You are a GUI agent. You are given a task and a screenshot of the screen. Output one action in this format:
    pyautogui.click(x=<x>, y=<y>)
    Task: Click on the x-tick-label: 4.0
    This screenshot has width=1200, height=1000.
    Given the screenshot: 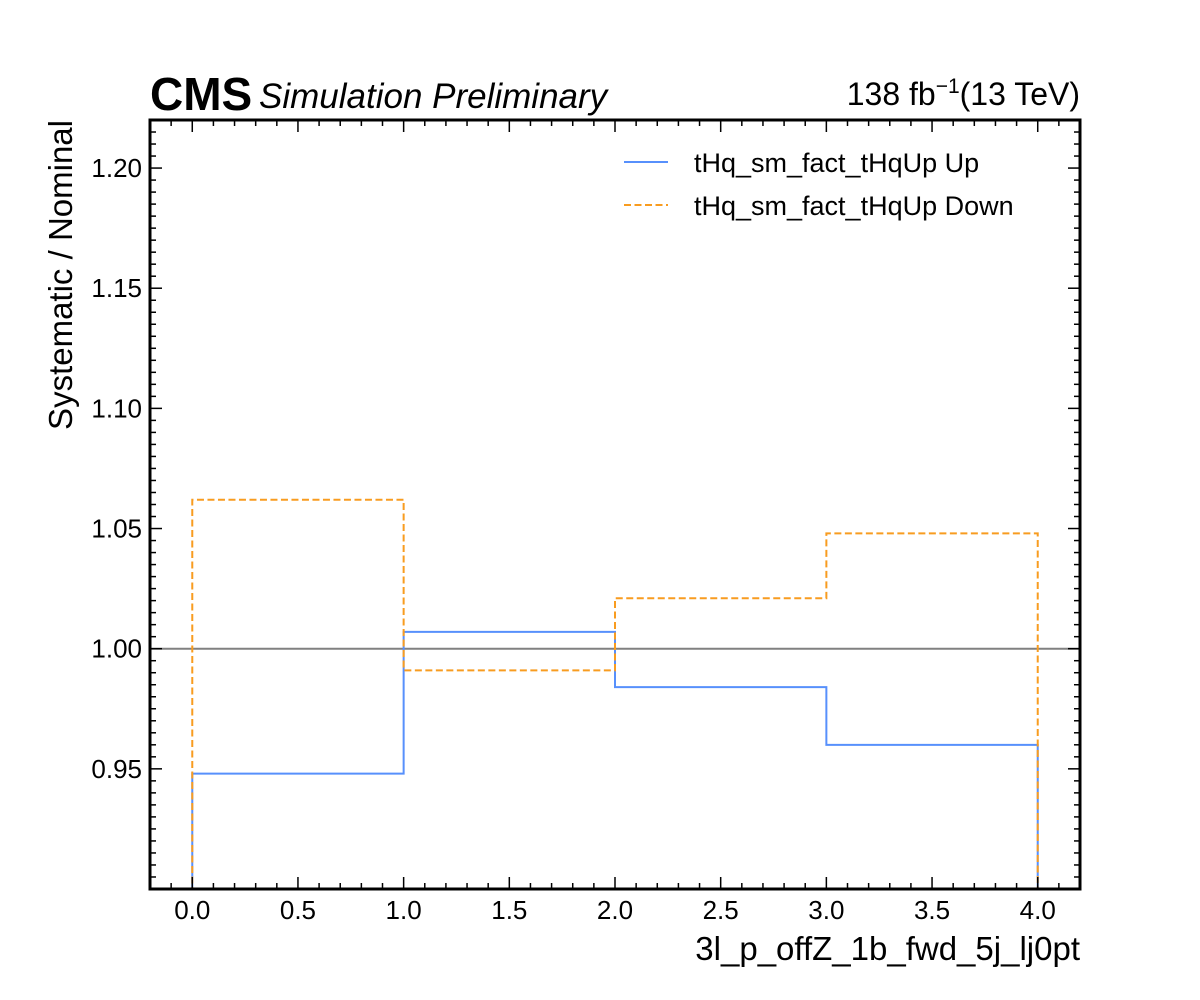 What is the action you would take?
    pyautogui.click(x=1038, y=910)
    